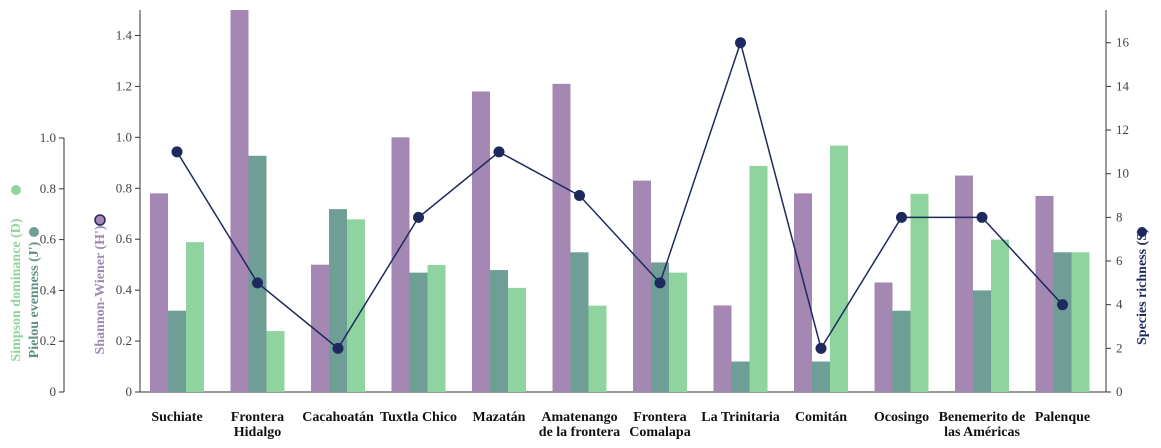 This screenshot has width=1161, height=448. I want to click on x-axis-category-label: Cacahoatán, so click(338, 417).